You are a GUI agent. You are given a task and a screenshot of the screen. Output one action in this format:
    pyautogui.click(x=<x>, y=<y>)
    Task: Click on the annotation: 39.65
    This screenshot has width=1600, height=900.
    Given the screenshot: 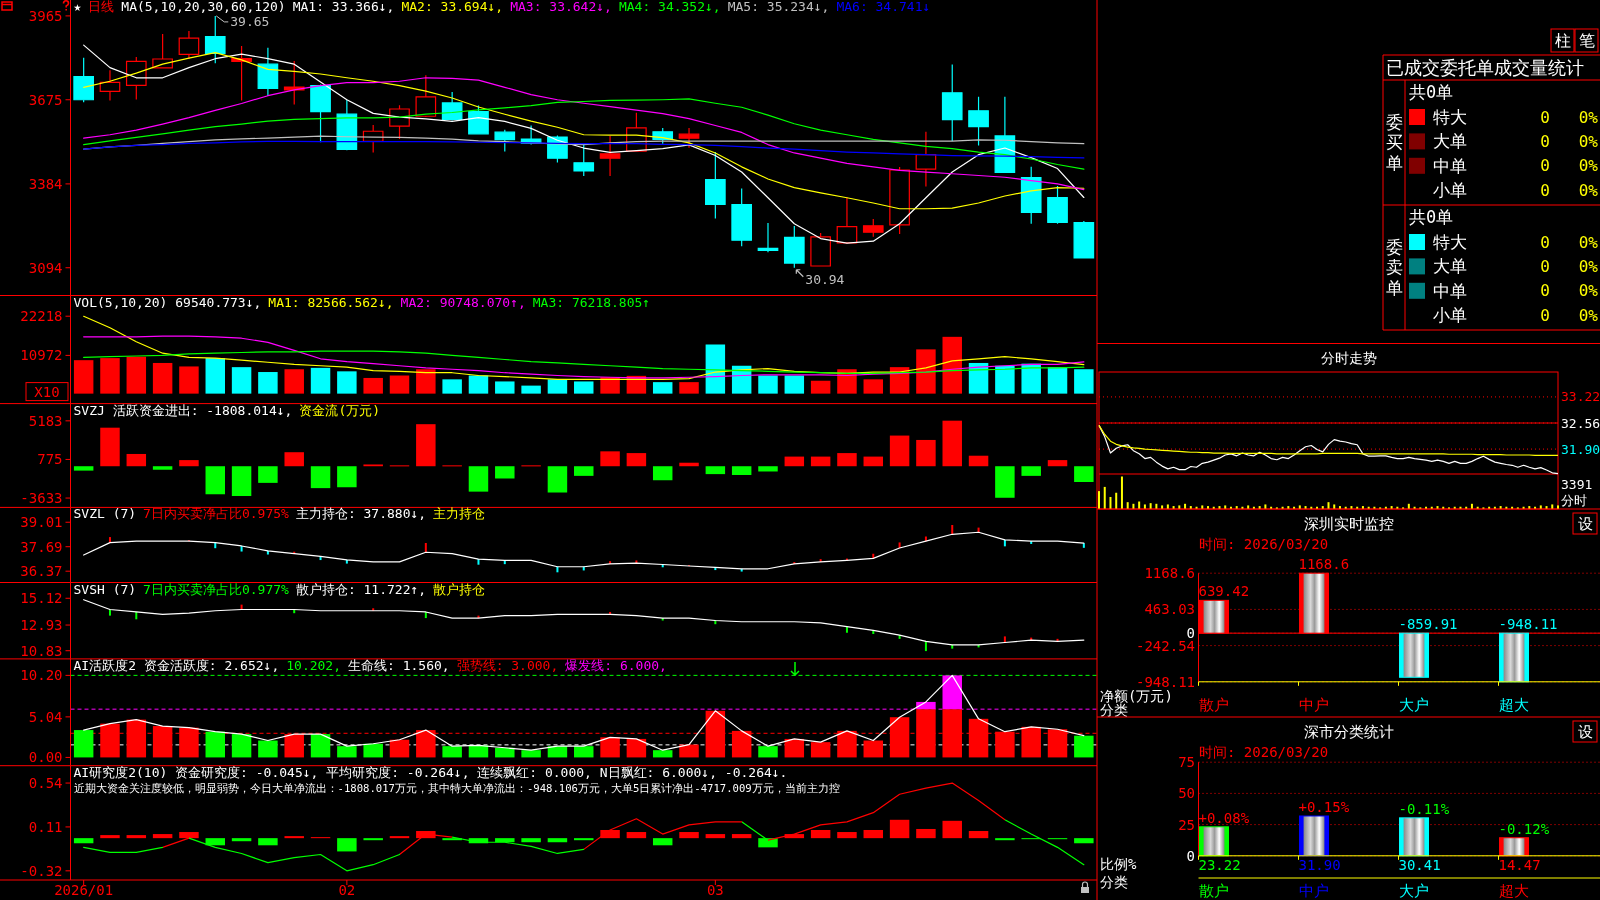 What is the action you would take?
    pyautogui.click(x=250, y=22)
    